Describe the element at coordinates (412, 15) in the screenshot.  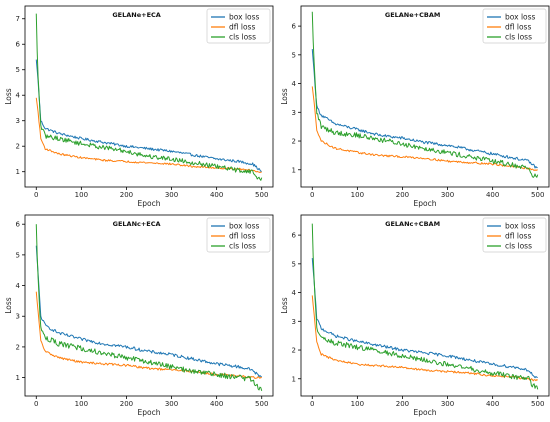
I see `panel-title: GELANe+CBAM` at that location.